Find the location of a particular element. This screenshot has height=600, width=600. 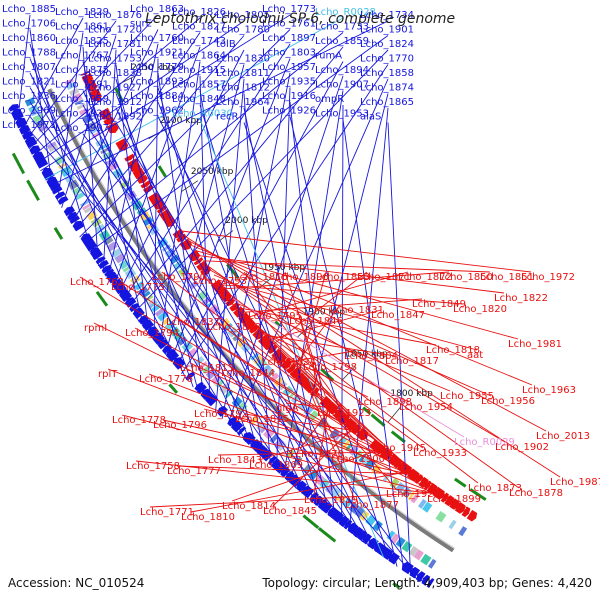

feature-label: Lcho_1819 is located at coordinates (331, 500).